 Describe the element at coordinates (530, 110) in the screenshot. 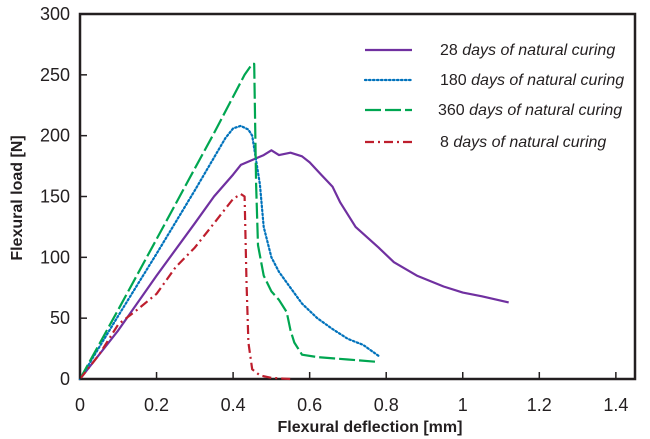

I see `legend-label-360-days: 360 days of natural curing` at that location.